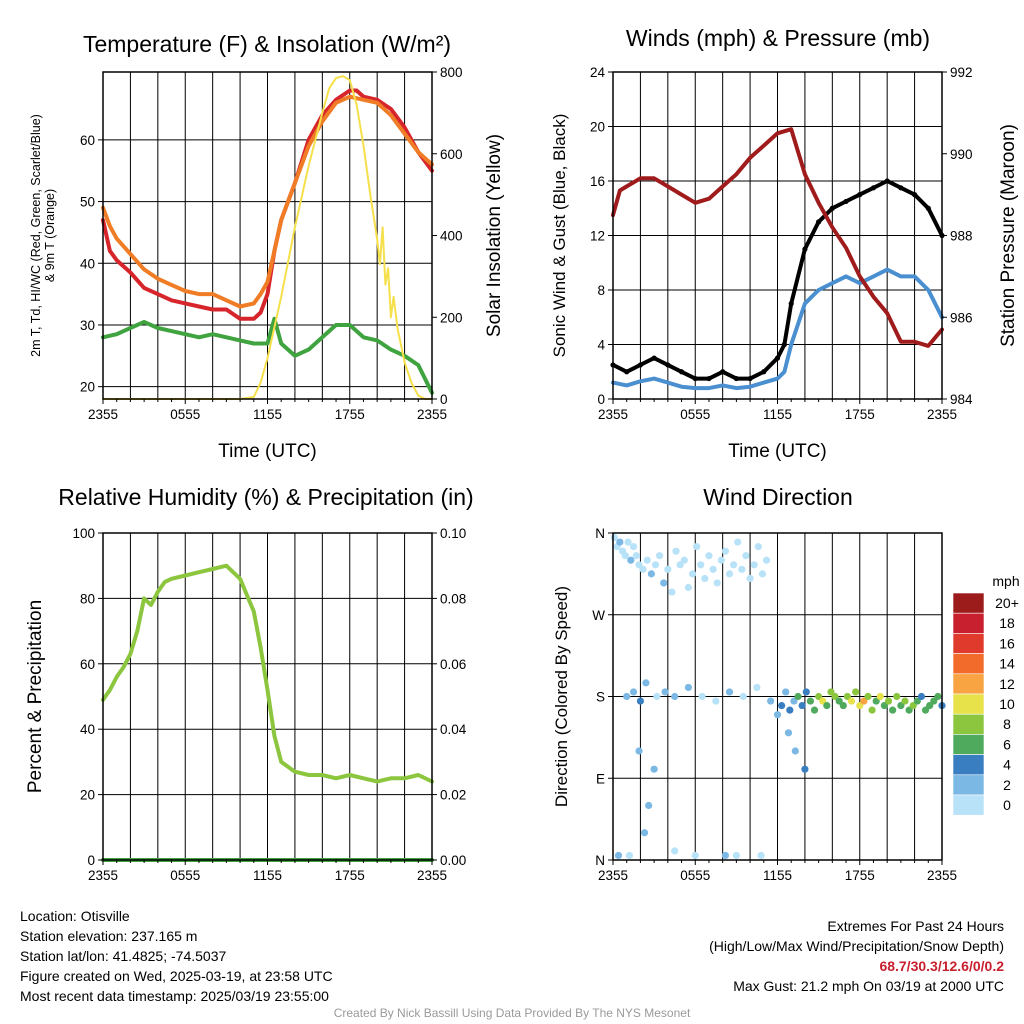 The height and width of the screenshot is (1024, 1024). Describe the element at coordinates (1007, 603) in the screenshot. I see `legend-label: 20+` at that location.